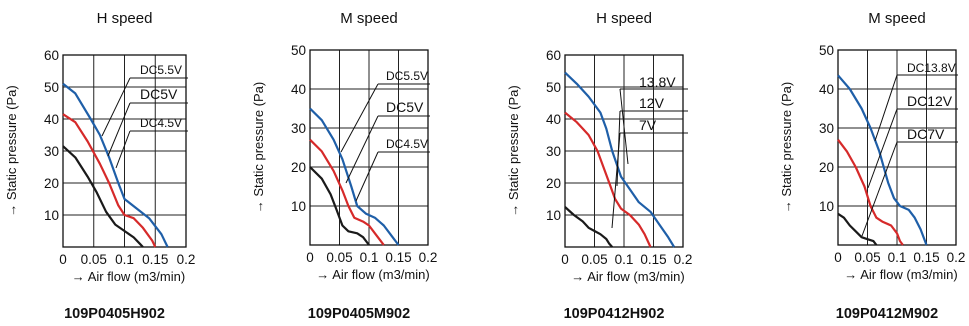  I want to click on series-label: 12V, so click(652, 103).